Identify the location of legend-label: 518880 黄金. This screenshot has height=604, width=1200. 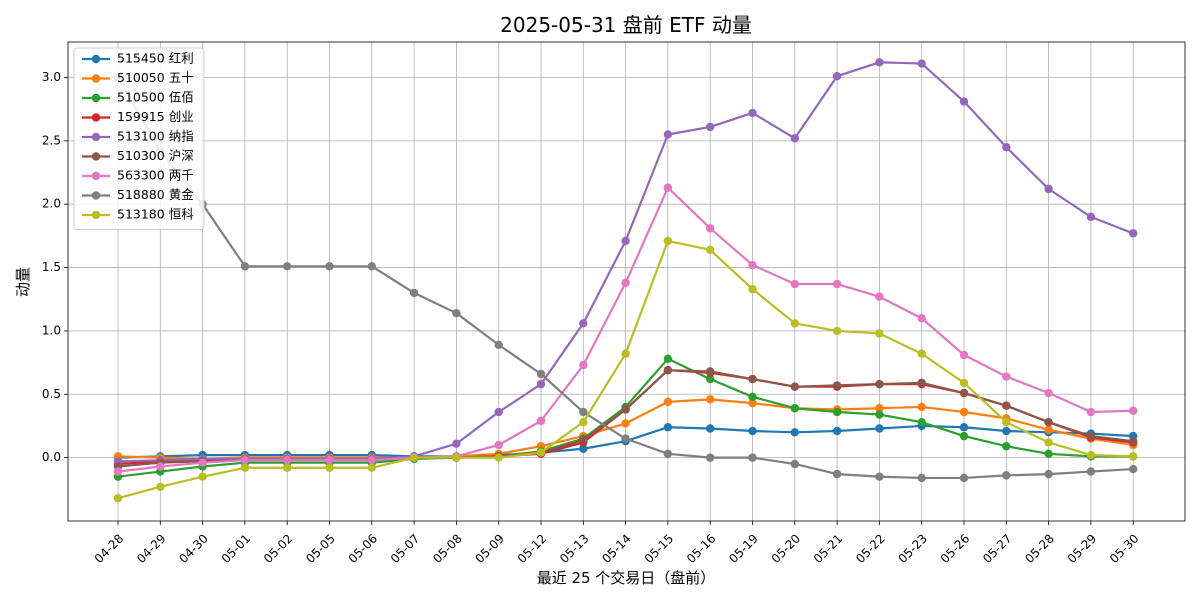
(155, 194).